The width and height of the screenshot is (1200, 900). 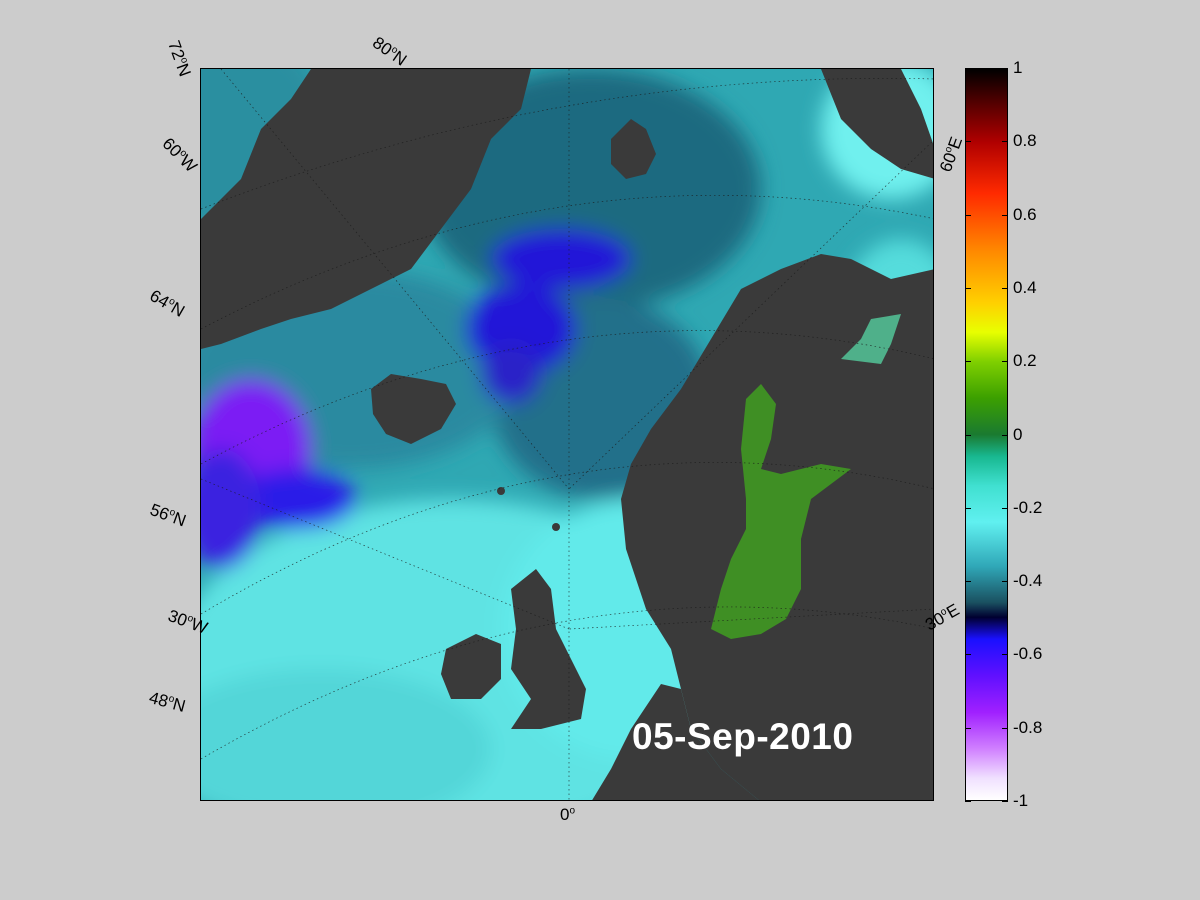 I want to click on colorbar-tick-label: -1, so click(x=1021, y=800).